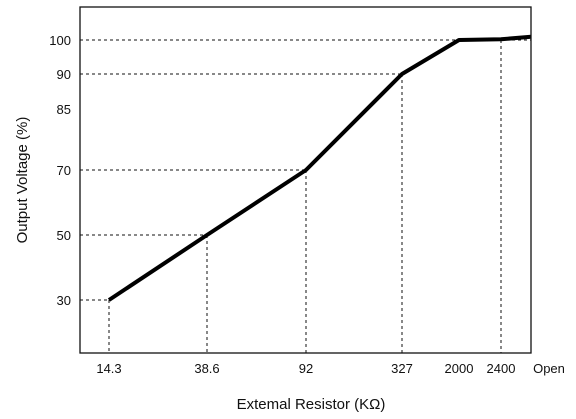 The image size is (576, 419). What do you see at coordinates (501, 368) in the screenshot?
I see `x-tick-label: 2400` at bounding box center [501, 368].